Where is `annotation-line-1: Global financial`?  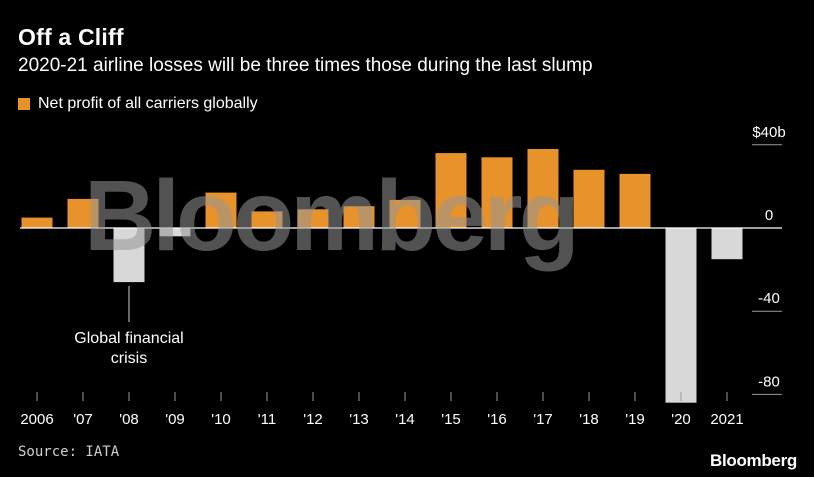 annotation-line-1: Global financial is located at coordinates (128, 338).